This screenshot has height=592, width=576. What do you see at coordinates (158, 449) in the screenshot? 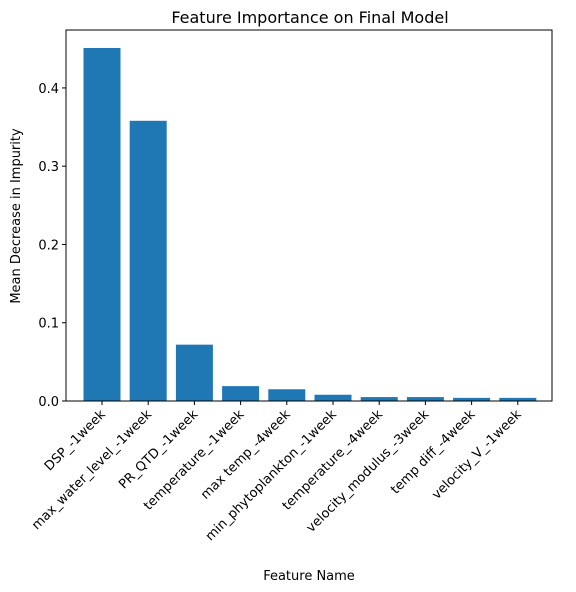
I see `x-tick-label-2: PR_QTD_-1week` at bounding box center [158, 449].